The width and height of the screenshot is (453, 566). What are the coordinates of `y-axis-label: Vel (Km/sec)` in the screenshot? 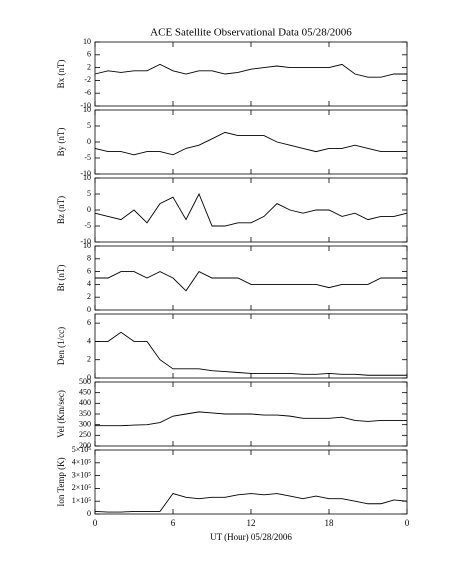 It's located at (61, 414).